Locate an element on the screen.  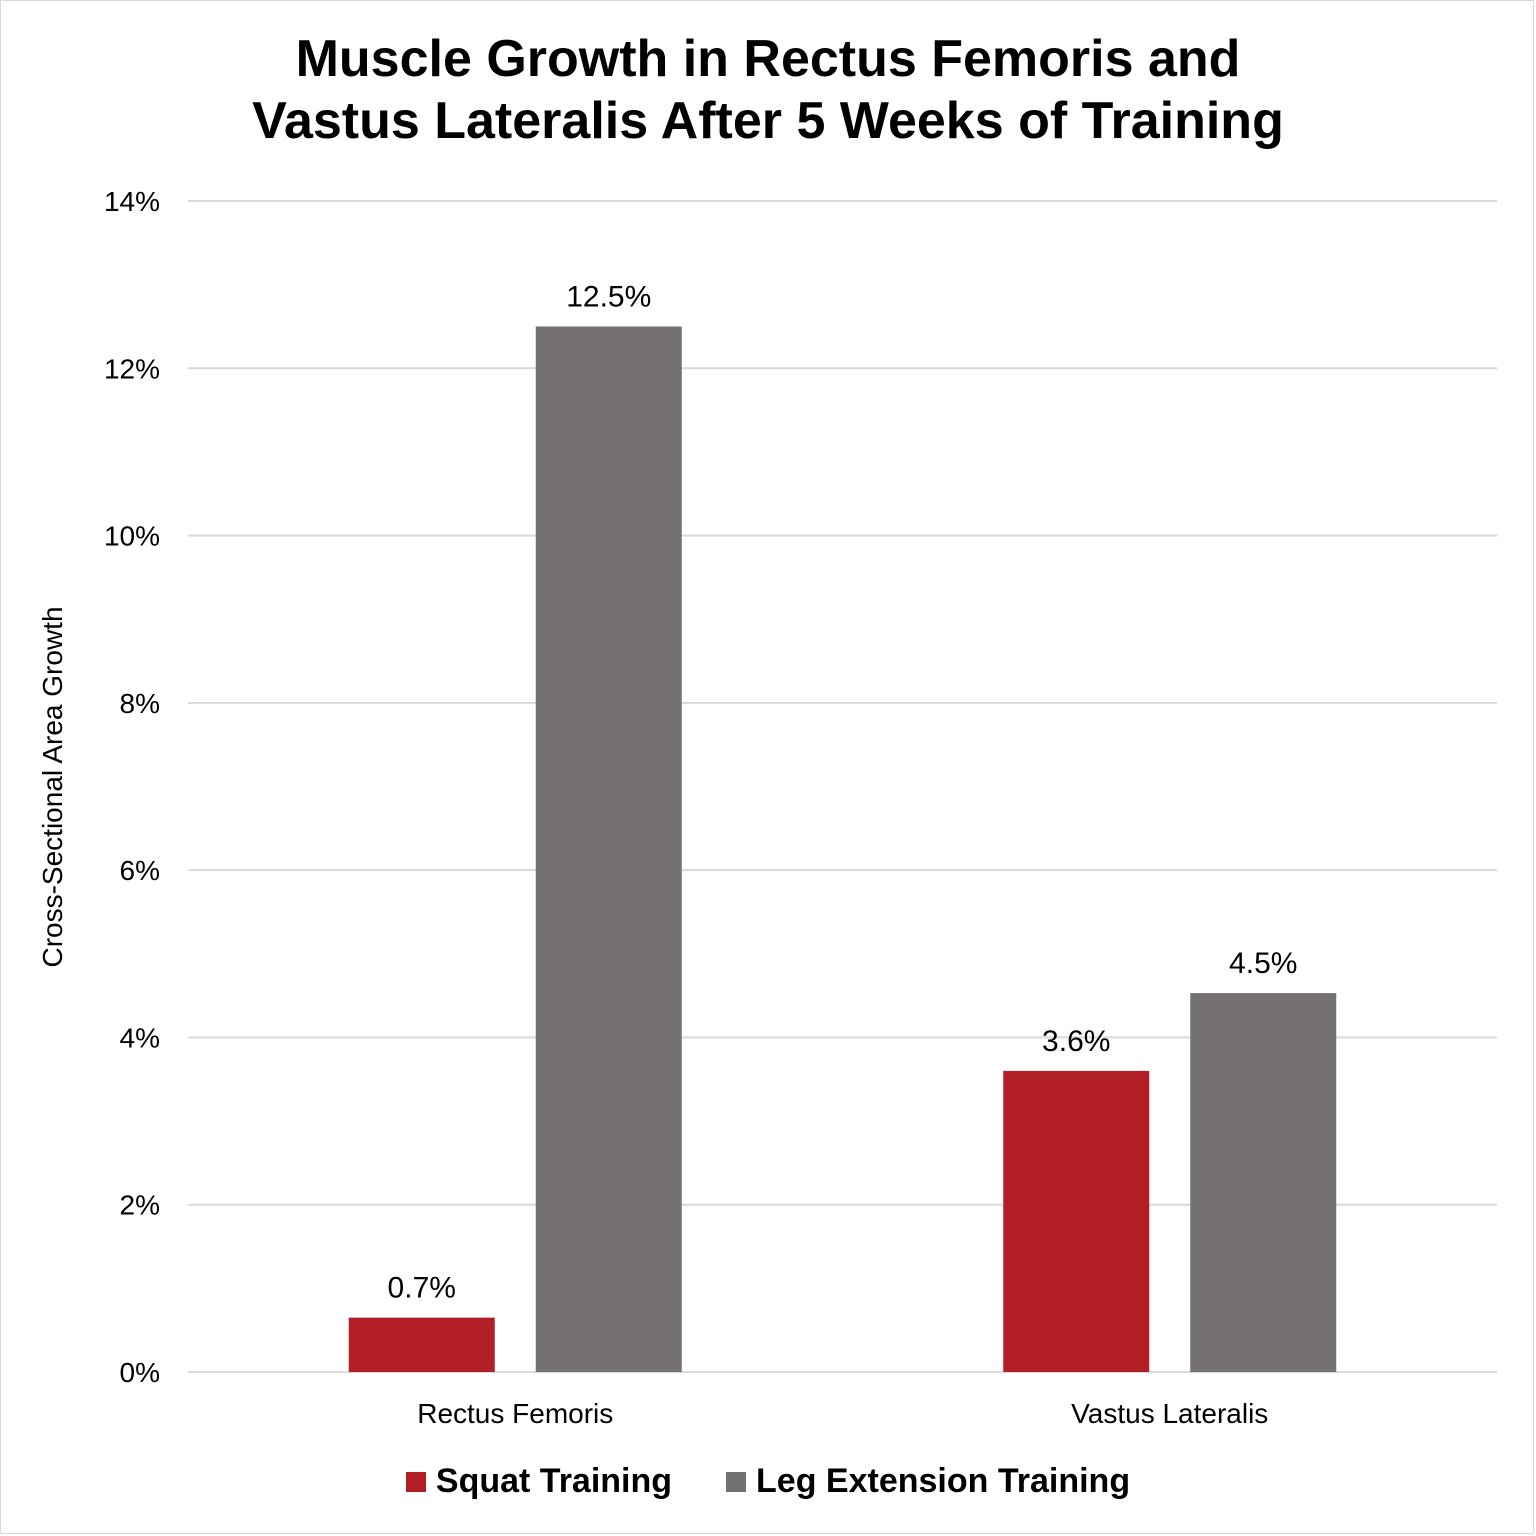
x-axis-categories: Rectus Femoris Vastus Lateralis is located at coordinates (842, 1413).